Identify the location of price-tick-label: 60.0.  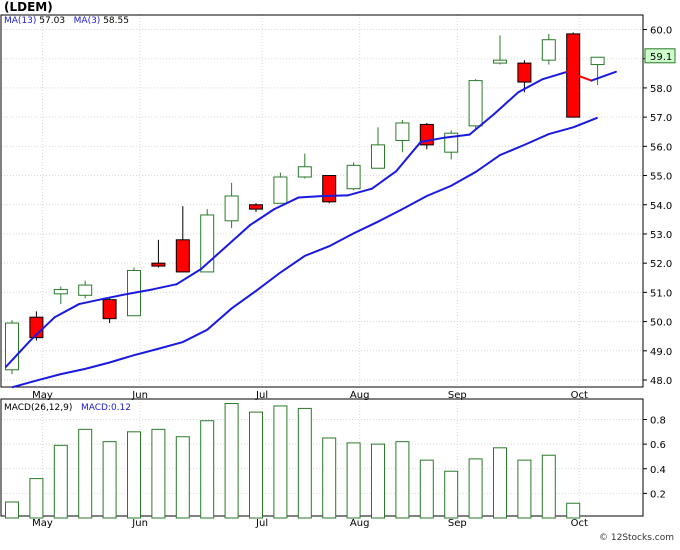
(661, 31).